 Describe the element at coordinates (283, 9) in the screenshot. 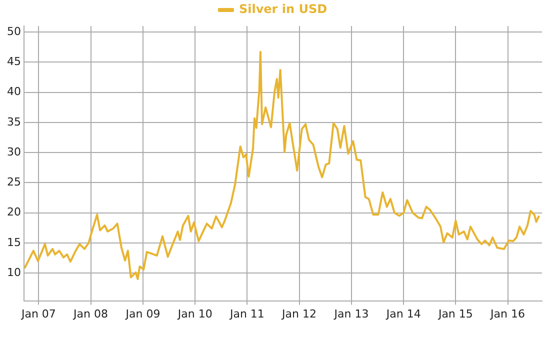

I see `legend-label: Silver in USD` at that location.